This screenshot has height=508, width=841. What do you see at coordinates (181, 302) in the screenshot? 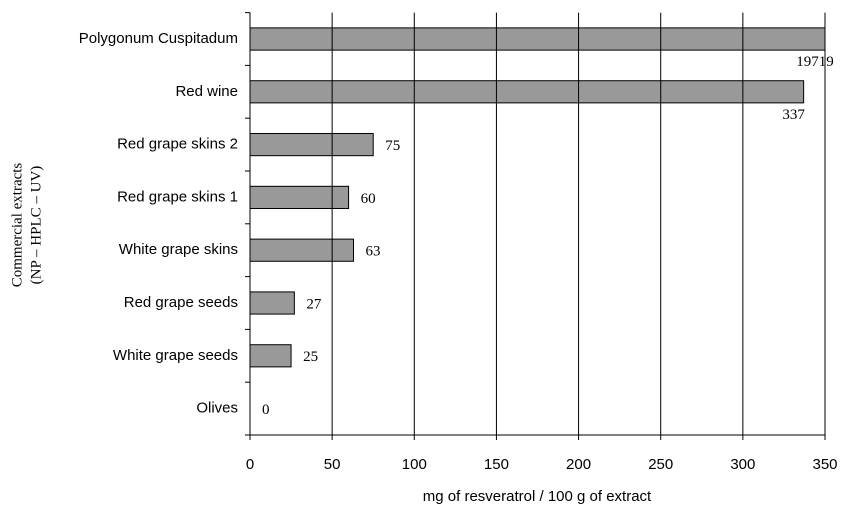
I see `y-tick-label: Red grape seeds` at bounding box center [181, 302].